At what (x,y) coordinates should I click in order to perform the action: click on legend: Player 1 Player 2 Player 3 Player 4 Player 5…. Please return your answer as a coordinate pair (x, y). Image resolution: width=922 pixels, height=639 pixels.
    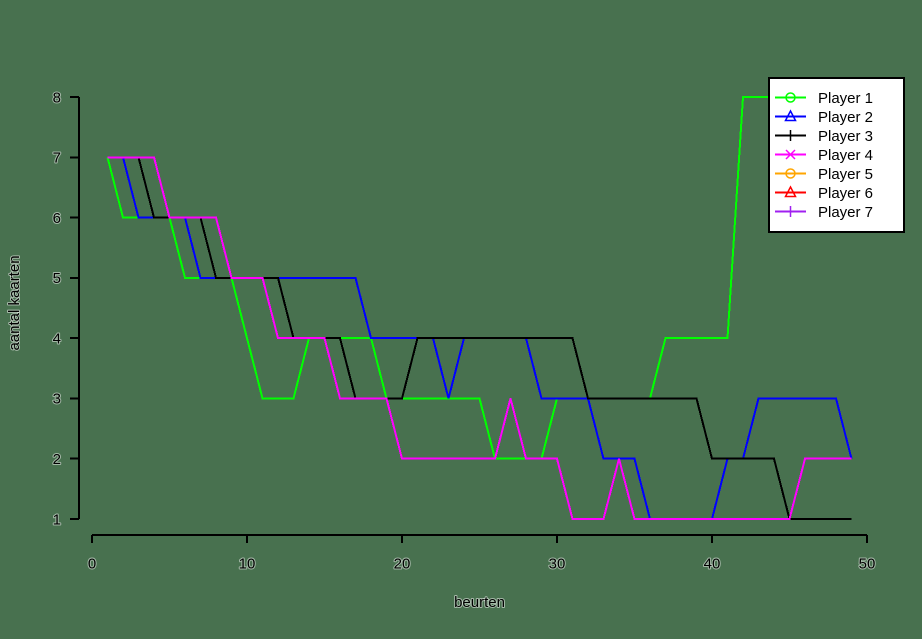
    Looking at the image, I should click on (836, 155).